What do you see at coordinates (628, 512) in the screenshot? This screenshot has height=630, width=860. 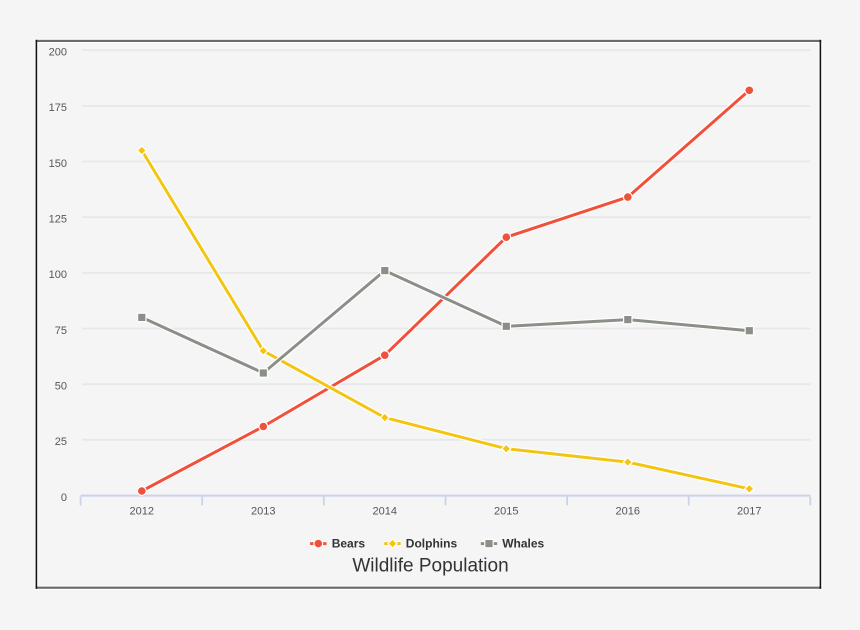 I see `svg-text: 2016` at bounding box center [628, 512].